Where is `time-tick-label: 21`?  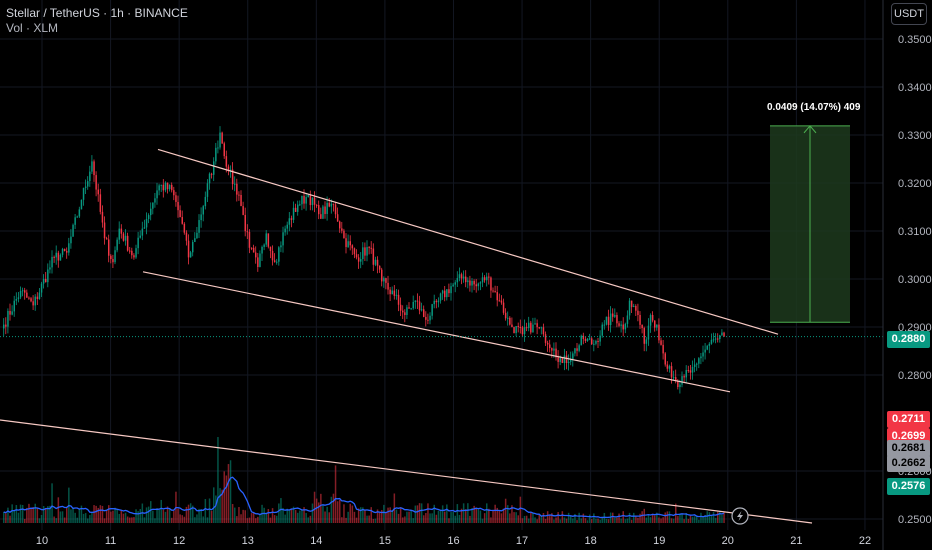 time-tick-label: 21 is located at coordinates (796, 541).